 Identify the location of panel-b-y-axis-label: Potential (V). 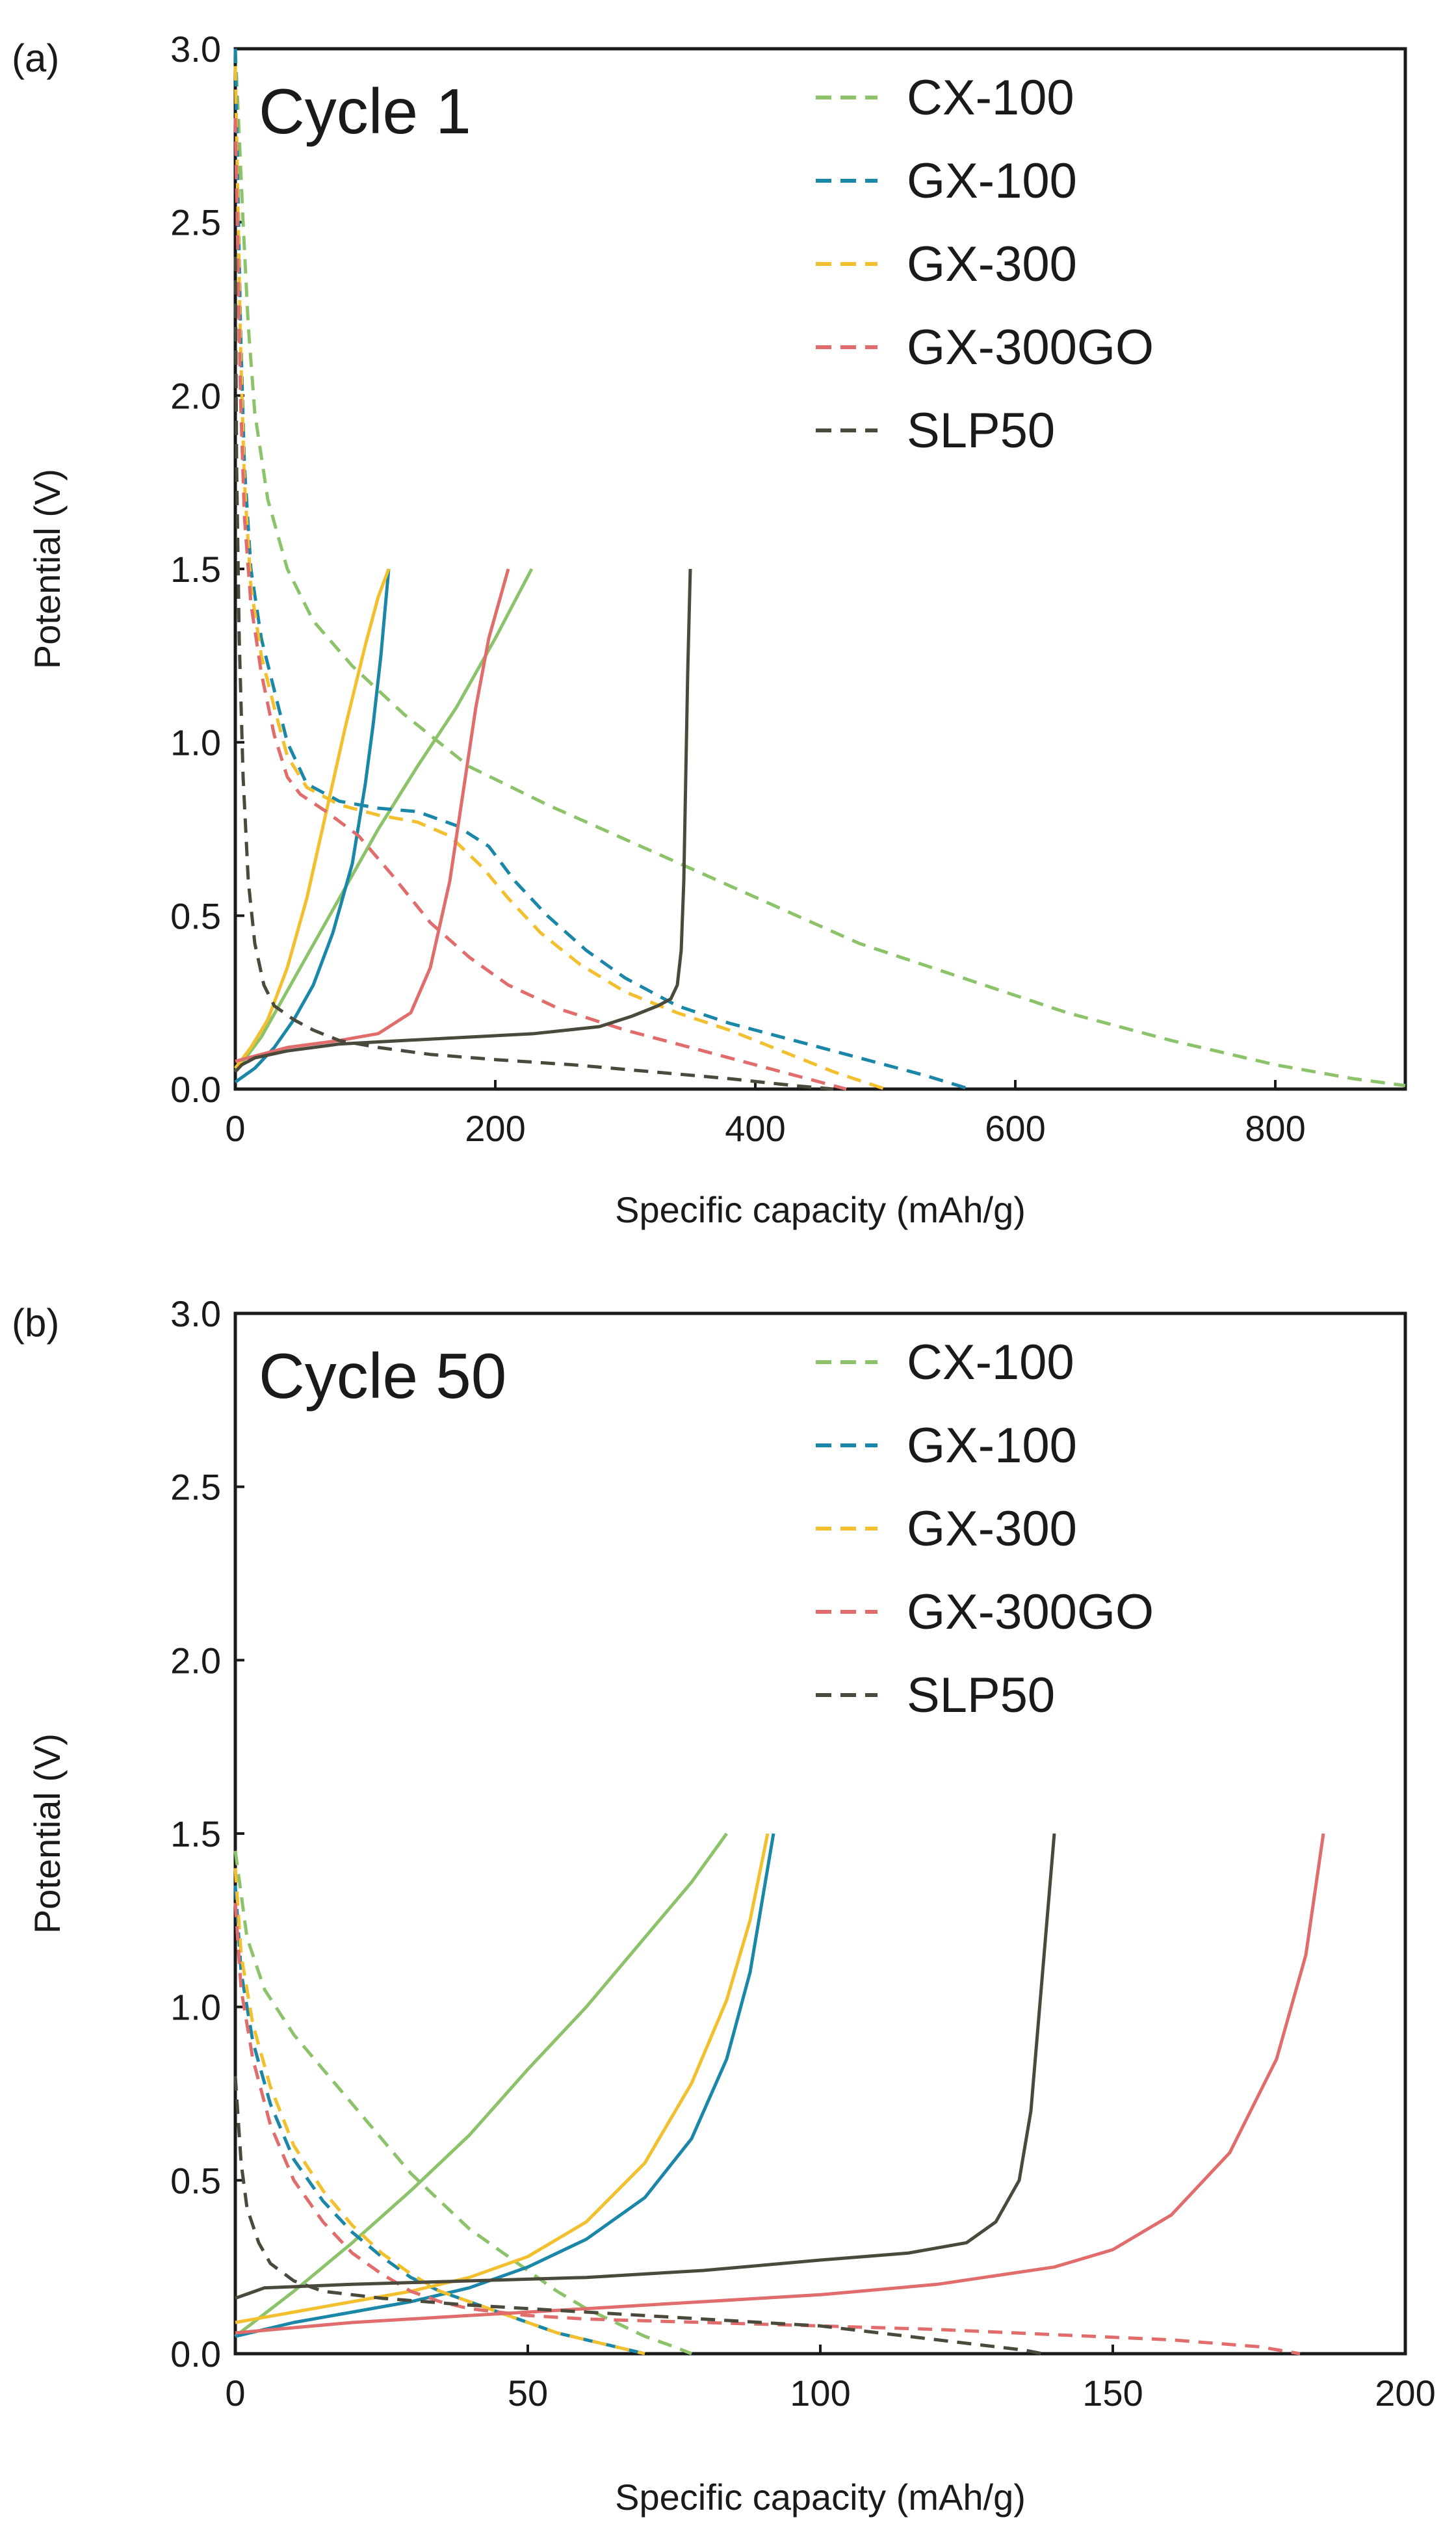
(48, 1833).